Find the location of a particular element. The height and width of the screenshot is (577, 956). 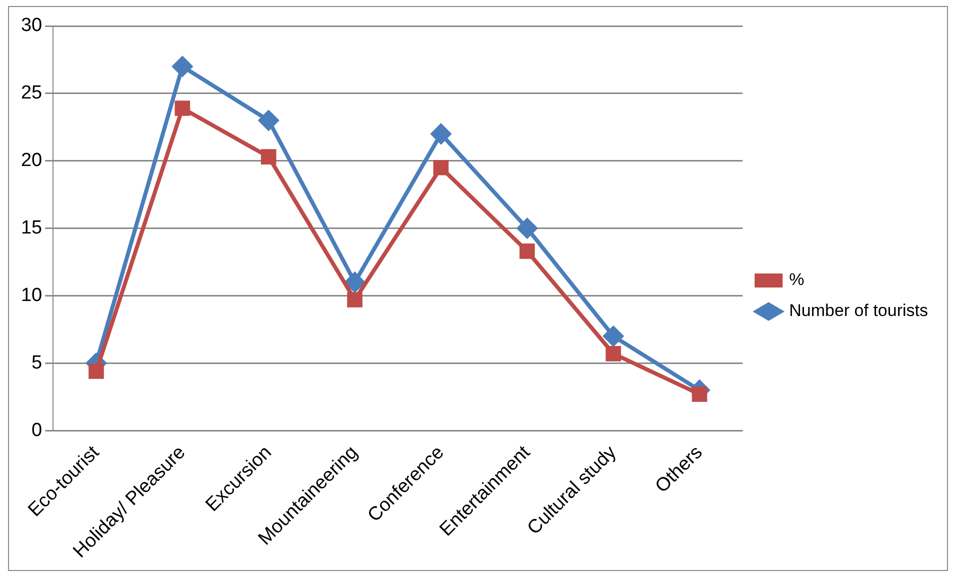

y-tick-label: 0 is located at coordinates (37, 430).